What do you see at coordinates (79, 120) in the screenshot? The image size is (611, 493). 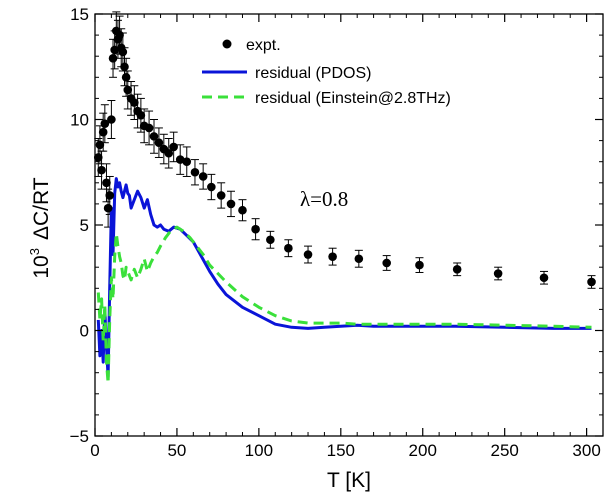 I see `y-tick-label: 10` at bounding box center [79, 120].